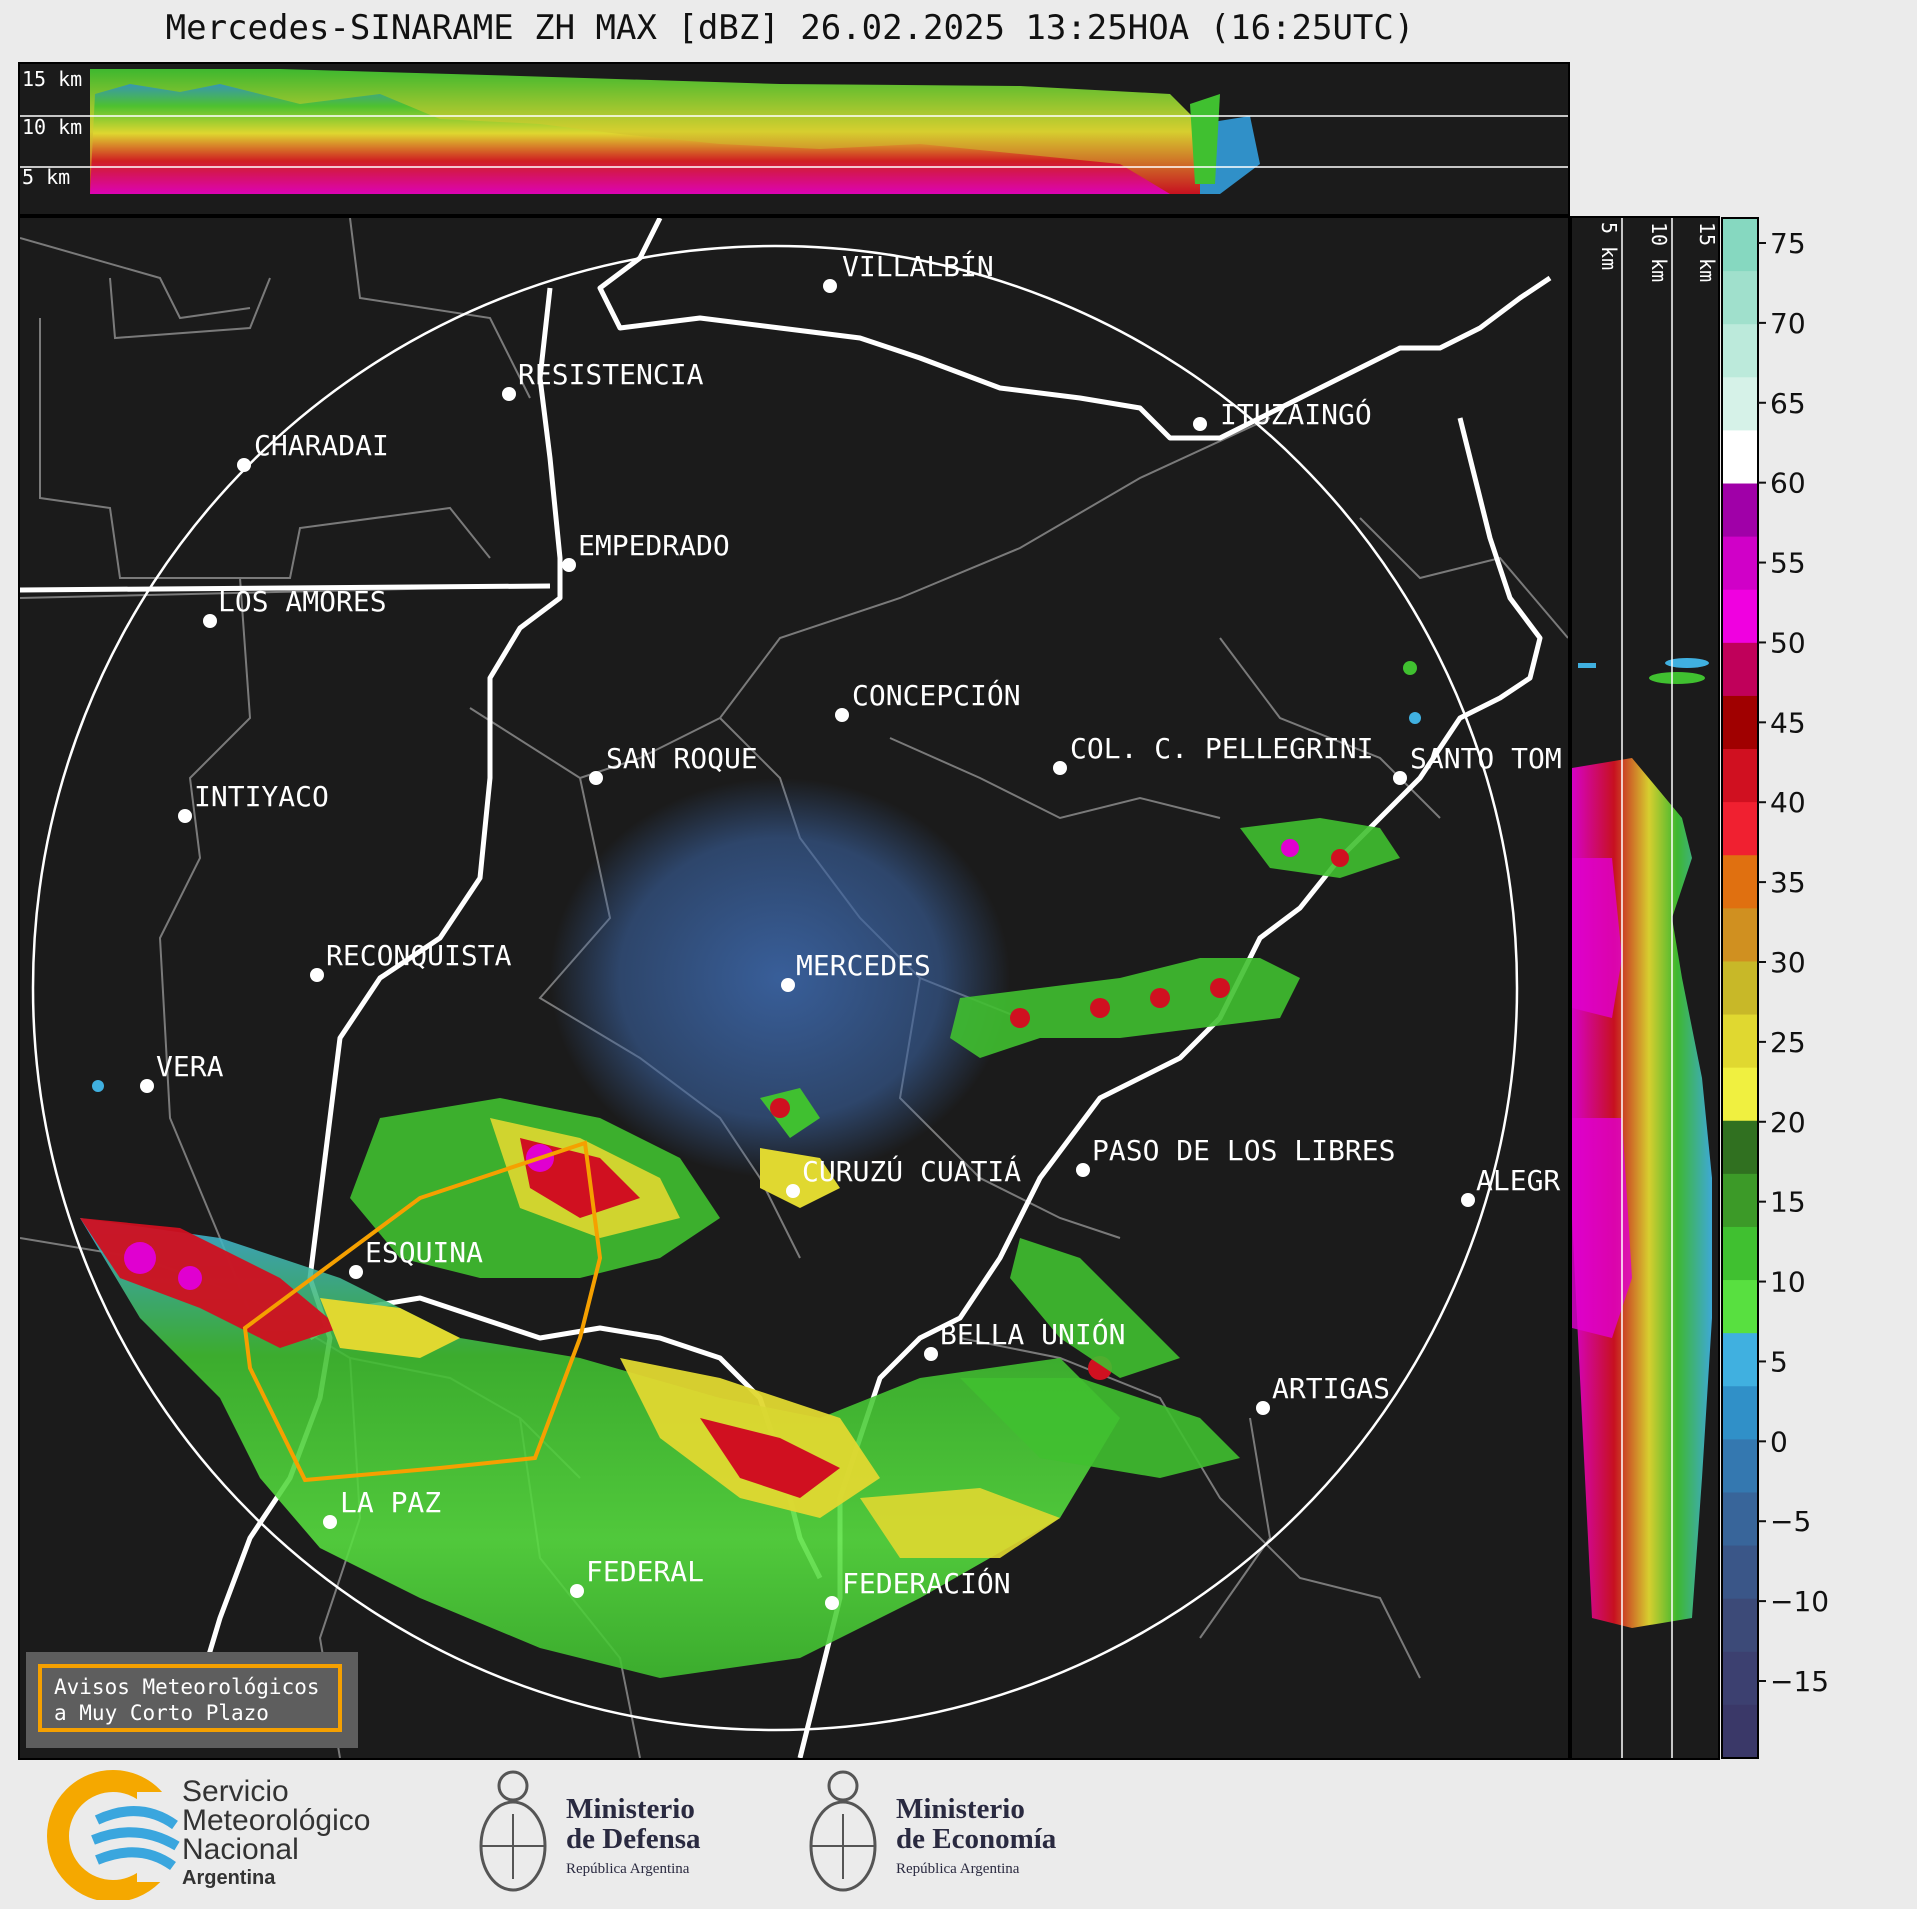  I want to click on place-san-roque: SAN ROQUE, so click(682, 758).